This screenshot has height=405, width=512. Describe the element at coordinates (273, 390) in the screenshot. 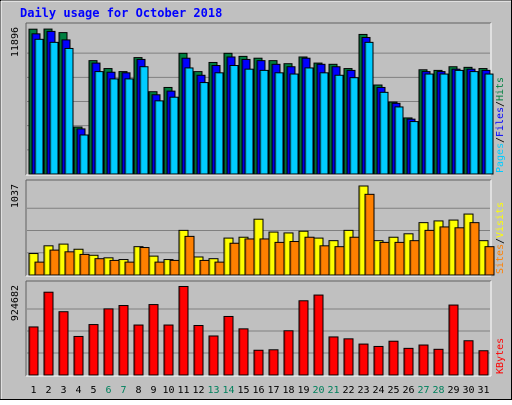

I see `x-tick-label-day-17: 17` at that location.